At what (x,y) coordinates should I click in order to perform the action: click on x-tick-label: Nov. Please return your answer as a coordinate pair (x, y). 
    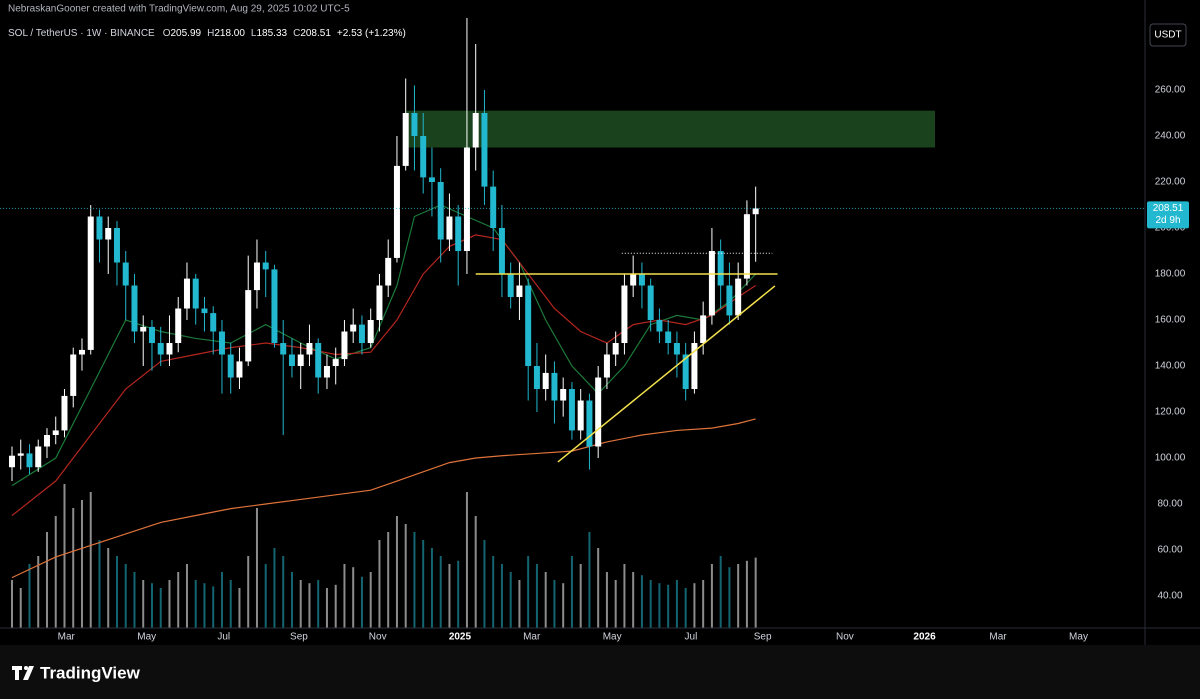
    Looking at the image, I should click on (378, 637).